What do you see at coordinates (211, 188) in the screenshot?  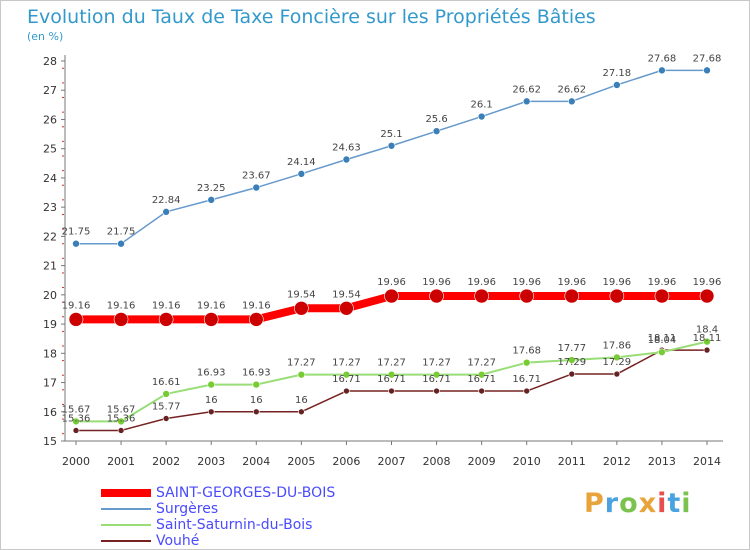 I see `data-label-surgeres: 23.25` at bounding box center [211, 188].